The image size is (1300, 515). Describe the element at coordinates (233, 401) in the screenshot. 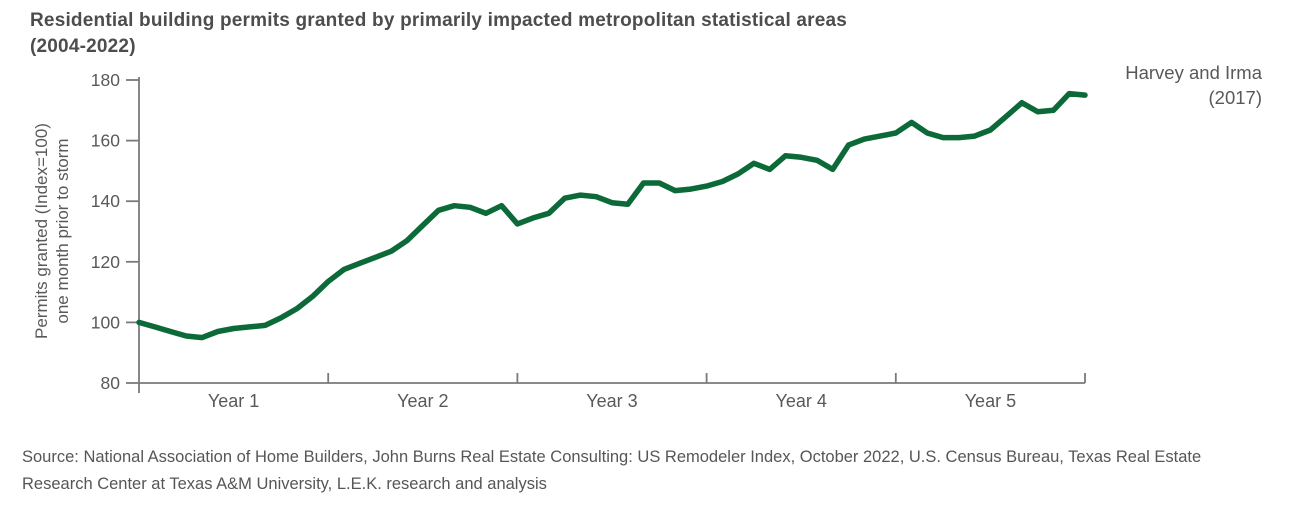

I see `x-year-label: Year 1` at that location.